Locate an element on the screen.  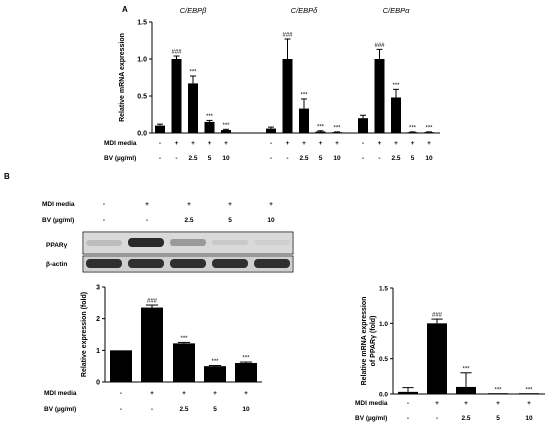
panel-b-left-bv-value: 10 is located at coordinates (246, 409).